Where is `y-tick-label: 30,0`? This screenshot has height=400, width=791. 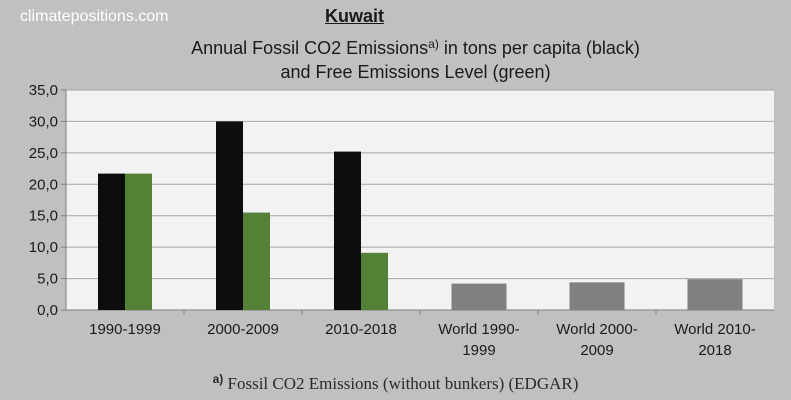 y-tick-label: 30,0 is located at coordinates (43, 121).